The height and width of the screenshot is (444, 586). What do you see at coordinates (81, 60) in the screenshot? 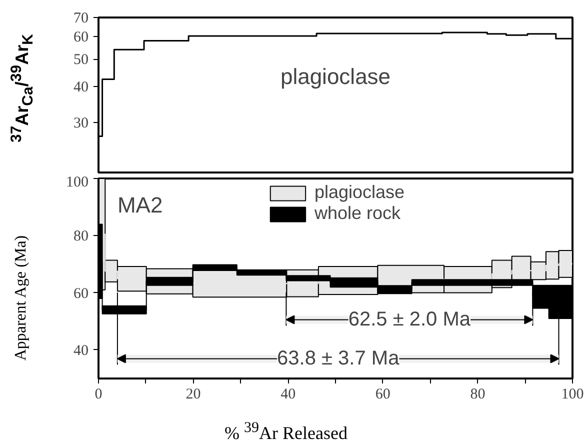
I see `y-tick-label: 50` at bounding box center [81, 60].